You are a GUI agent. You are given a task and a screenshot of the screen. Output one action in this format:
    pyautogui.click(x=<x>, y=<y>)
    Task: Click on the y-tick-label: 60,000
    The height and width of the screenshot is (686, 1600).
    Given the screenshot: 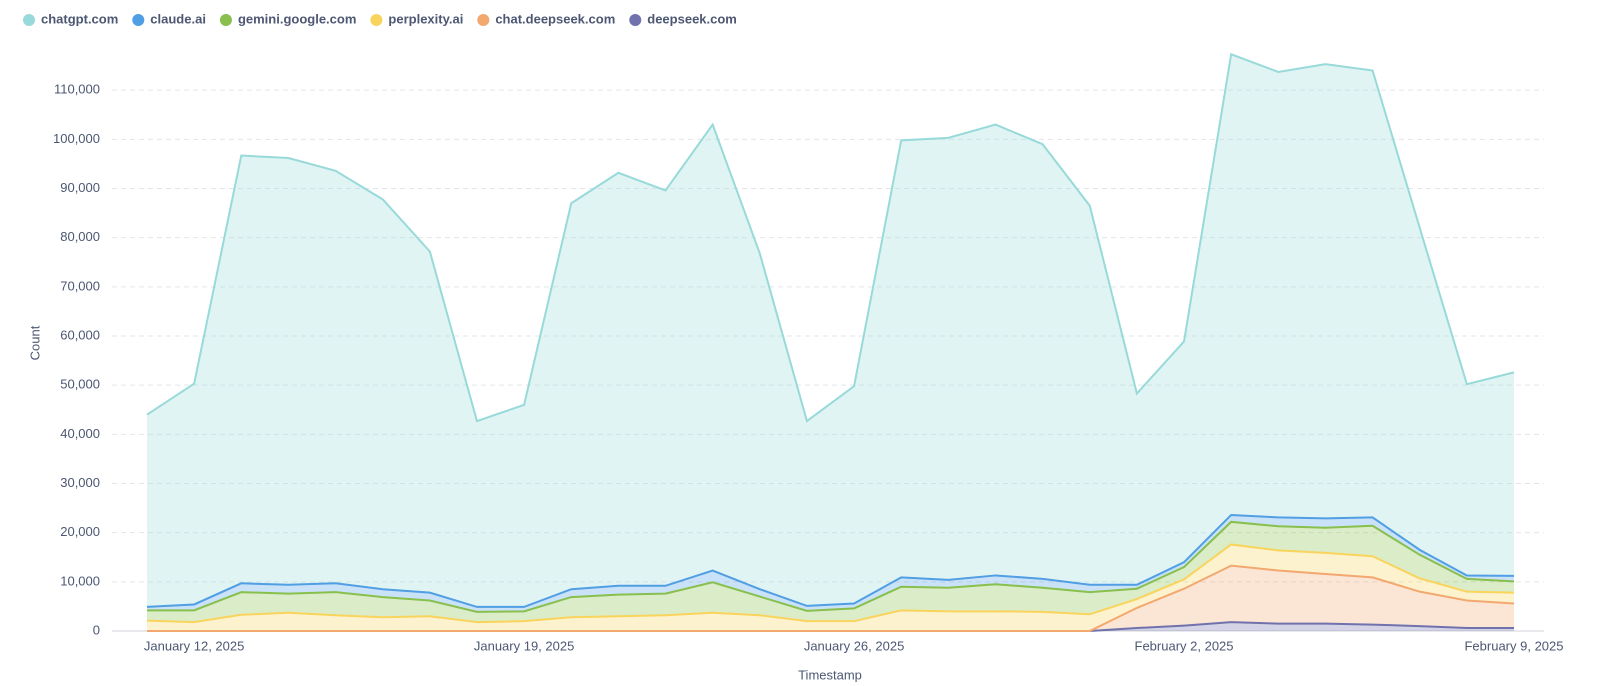 What is the action you would take?
    pyautogui.click(x=80, y=334)
    